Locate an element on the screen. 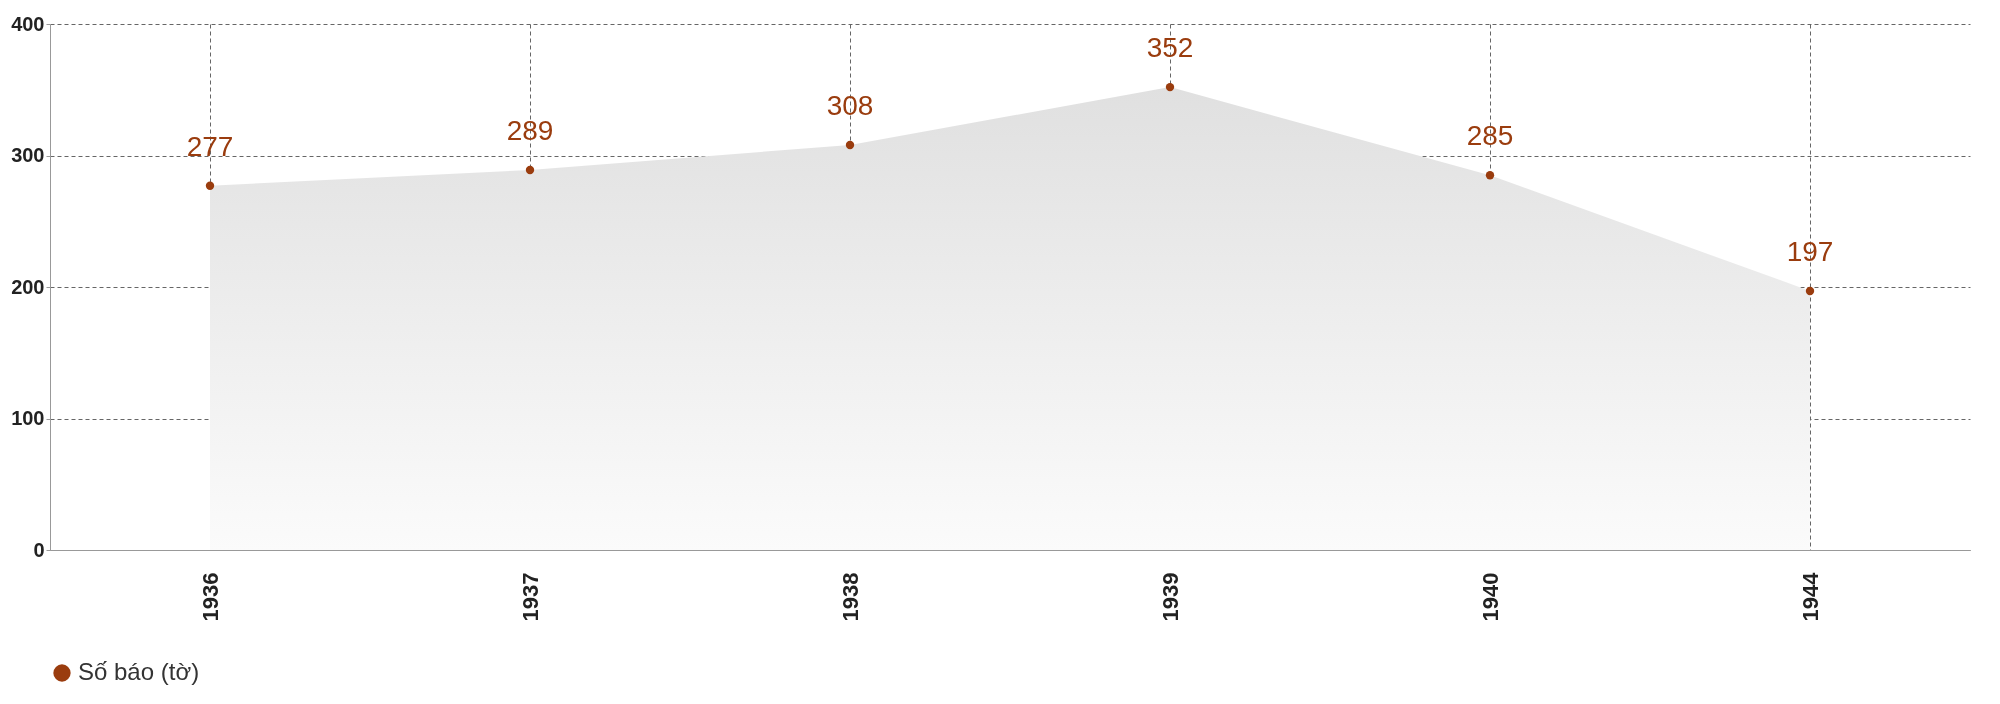 The width and height of the screenshot is (2000, 704). y-tick-label: 100 is located at coordinates (28, 418).